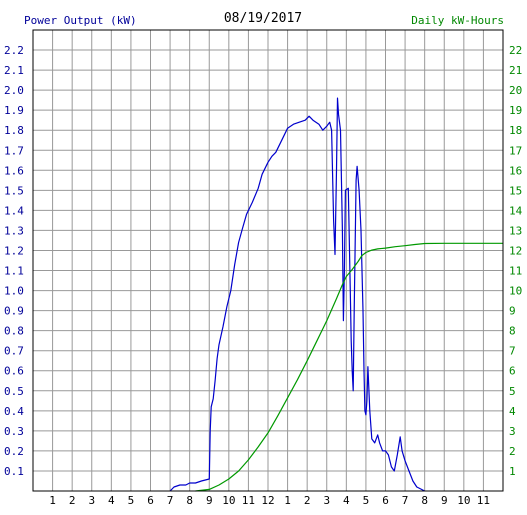 The height and width of the screenshot is (515, 527). Describe the element at coordinates (515, 250) in the screenshot. I see `right-tick-label: 12` at that location.